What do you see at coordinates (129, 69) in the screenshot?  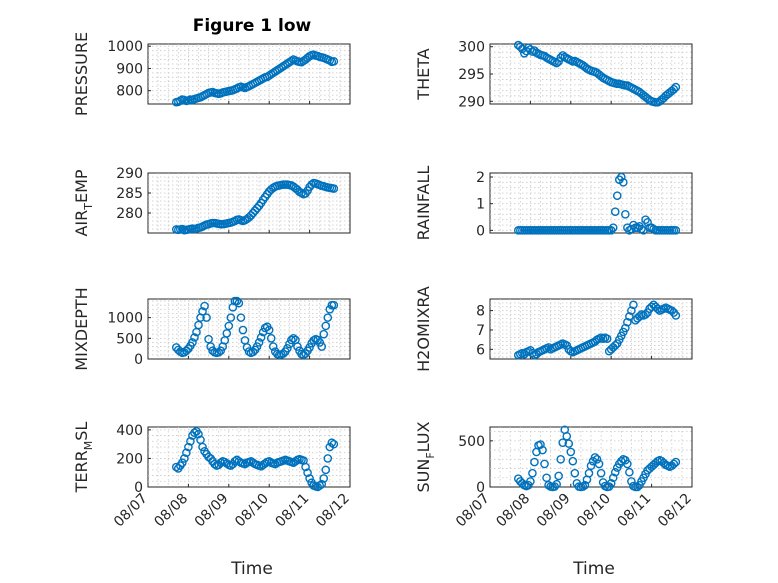 I see `y-tick-label: 900` at bounding box center [129, 69].